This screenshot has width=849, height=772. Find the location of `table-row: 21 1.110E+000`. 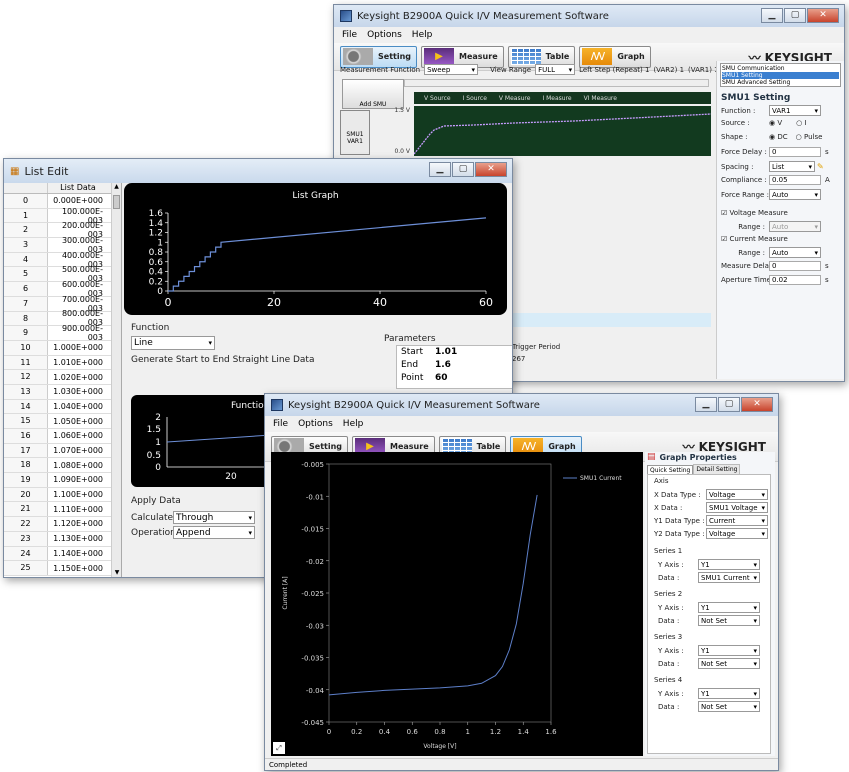

table-row: 21 1.110E+000 is located at coordinates (62, 510).